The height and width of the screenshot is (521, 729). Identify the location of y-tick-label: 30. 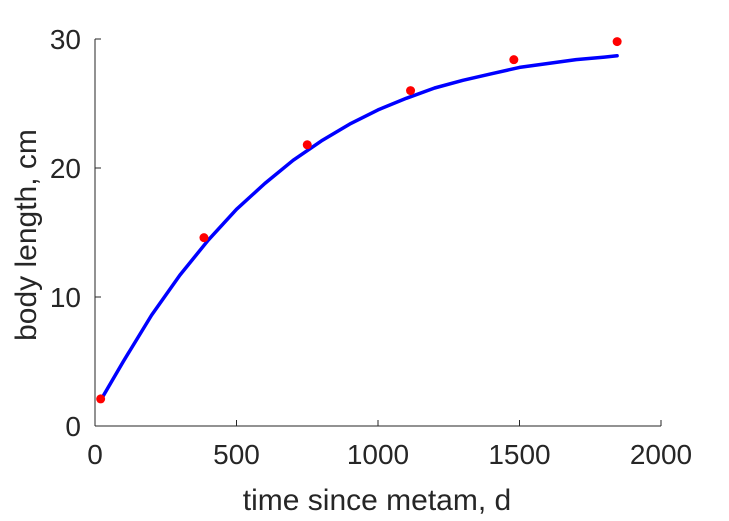
(65, 39).